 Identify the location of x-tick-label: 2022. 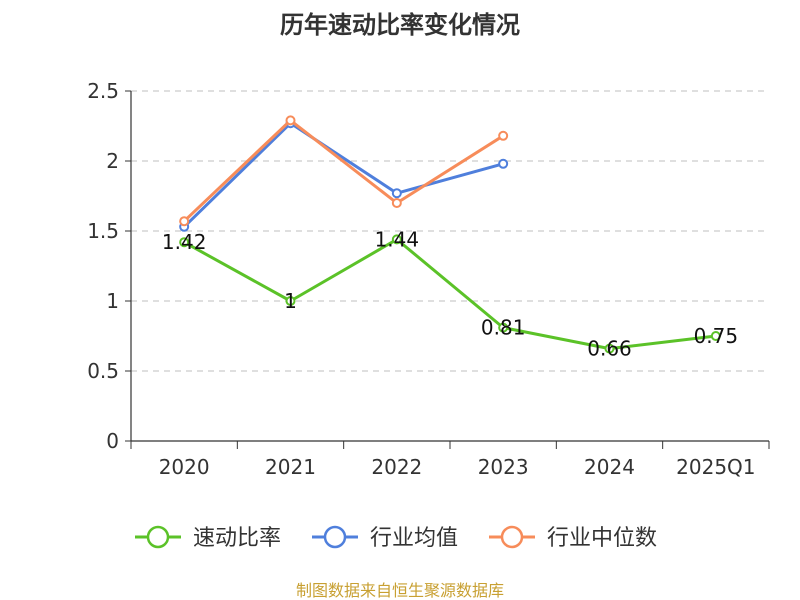
(396, 467).